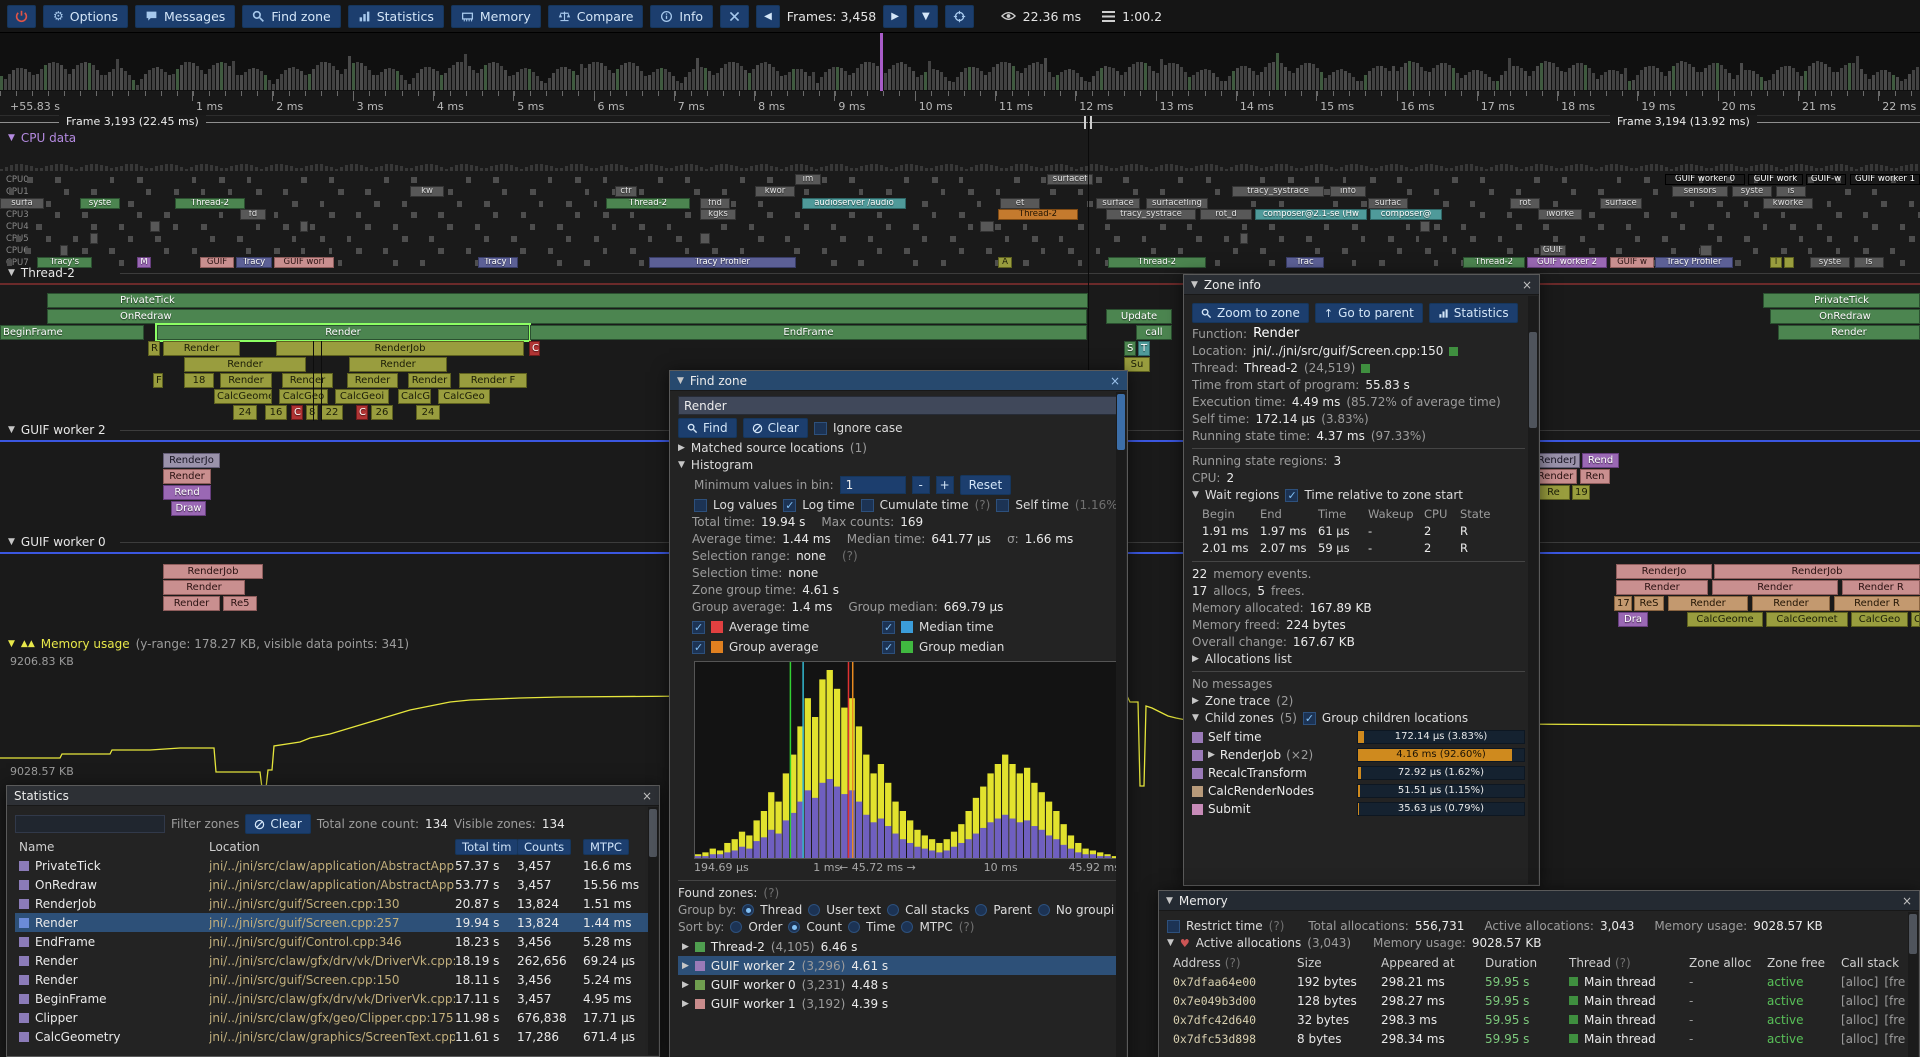 The width and height of the screenshot is (1920, 1057). Describe the element at coordinates (715, 203) in the screenshot. I see `cpu-zone: fnd` at that location.